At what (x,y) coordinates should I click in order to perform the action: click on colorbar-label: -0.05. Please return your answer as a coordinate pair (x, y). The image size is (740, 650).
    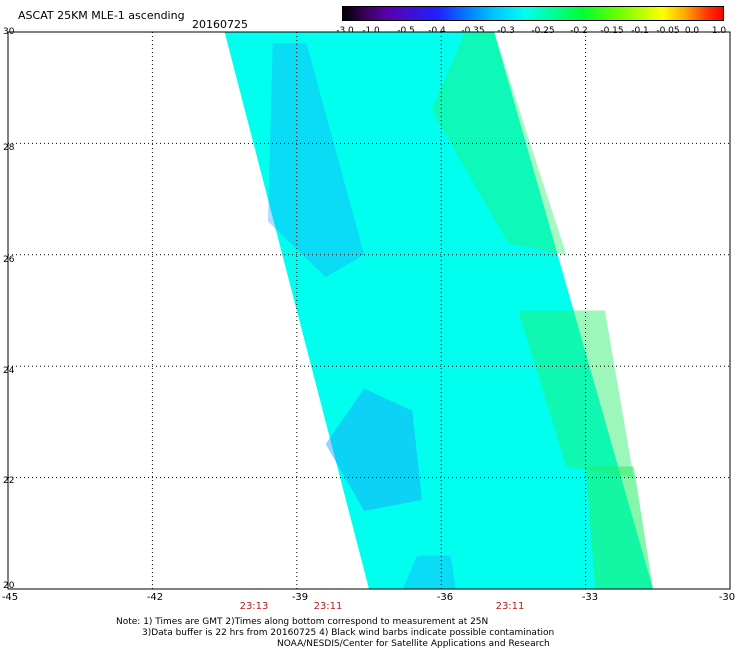
    Looking at the image, I should click on (668, 31).